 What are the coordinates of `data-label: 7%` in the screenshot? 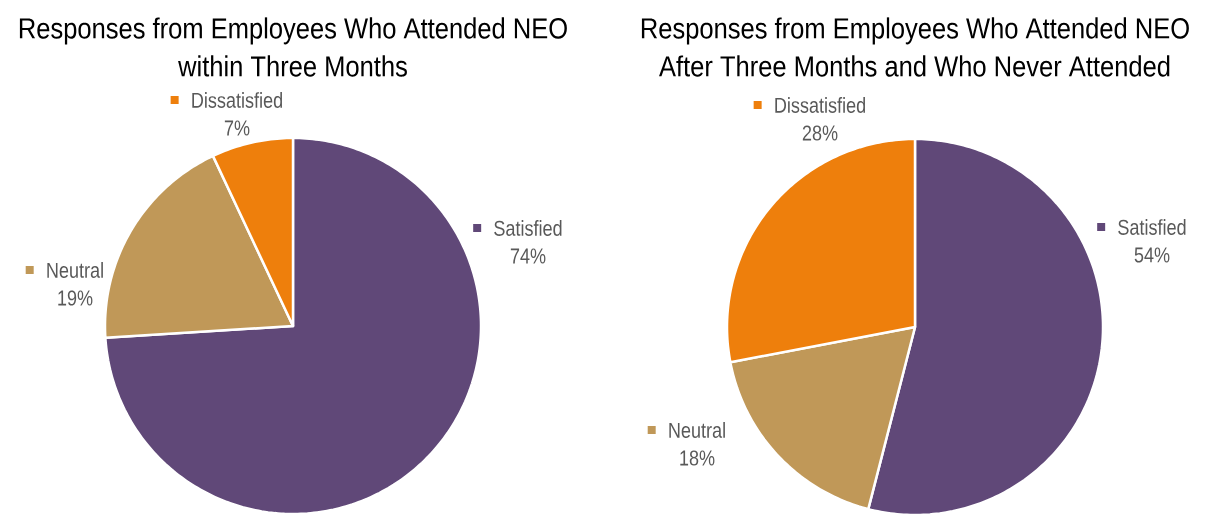 It's located at (237, 128).